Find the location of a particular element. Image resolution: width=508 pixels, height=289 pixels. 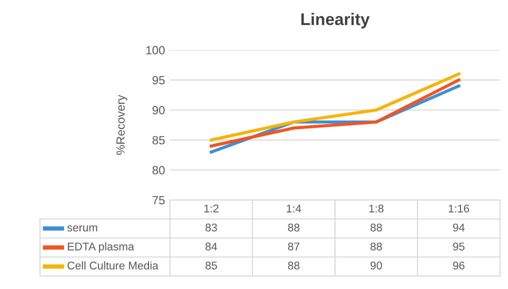

data-label: 85 is located at coordinates (211, 266).